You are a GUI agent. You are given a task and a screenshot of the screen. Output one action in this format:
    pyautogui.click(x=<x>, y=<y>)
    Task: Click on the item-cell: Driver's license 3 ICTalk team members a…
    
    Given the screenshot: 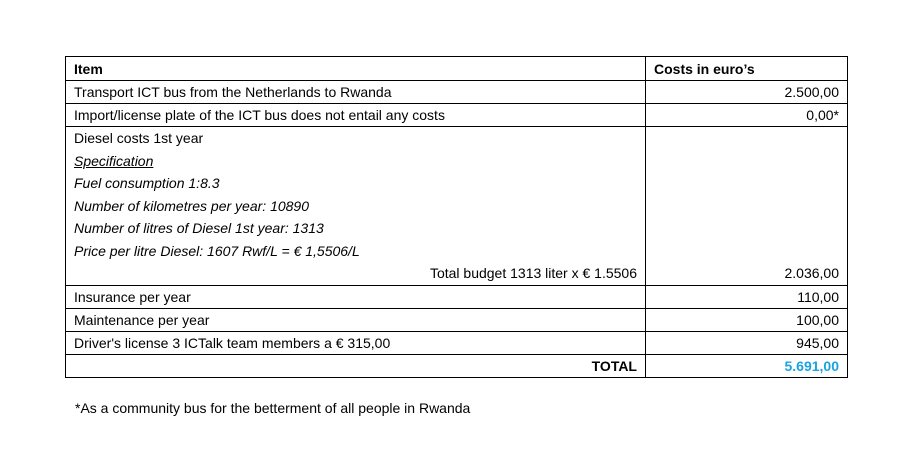 What is the action you would take?
    pyautogui.click(x=355, y=342)
    